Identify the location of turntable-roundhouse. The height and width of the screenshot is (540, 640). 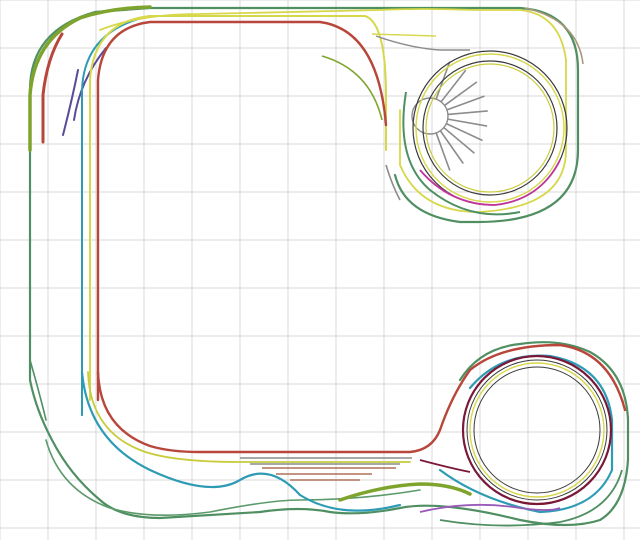
(449, 116).